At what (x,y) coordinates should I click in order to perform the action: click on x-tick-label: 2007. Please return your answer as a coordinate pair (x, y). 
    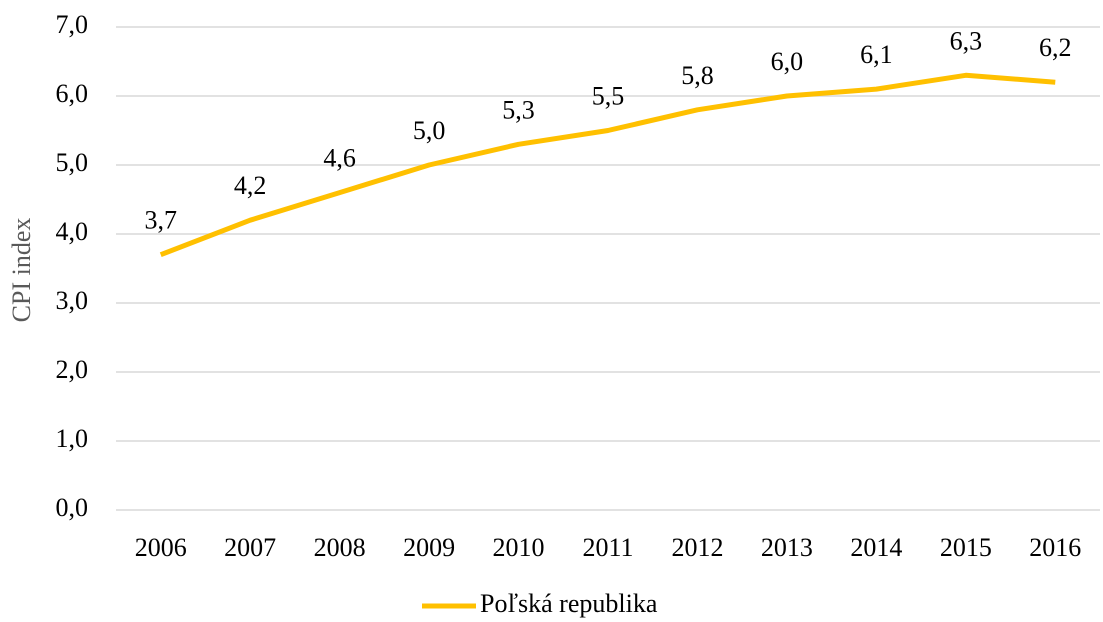
    Looking at the image, I should click on (250, 547).